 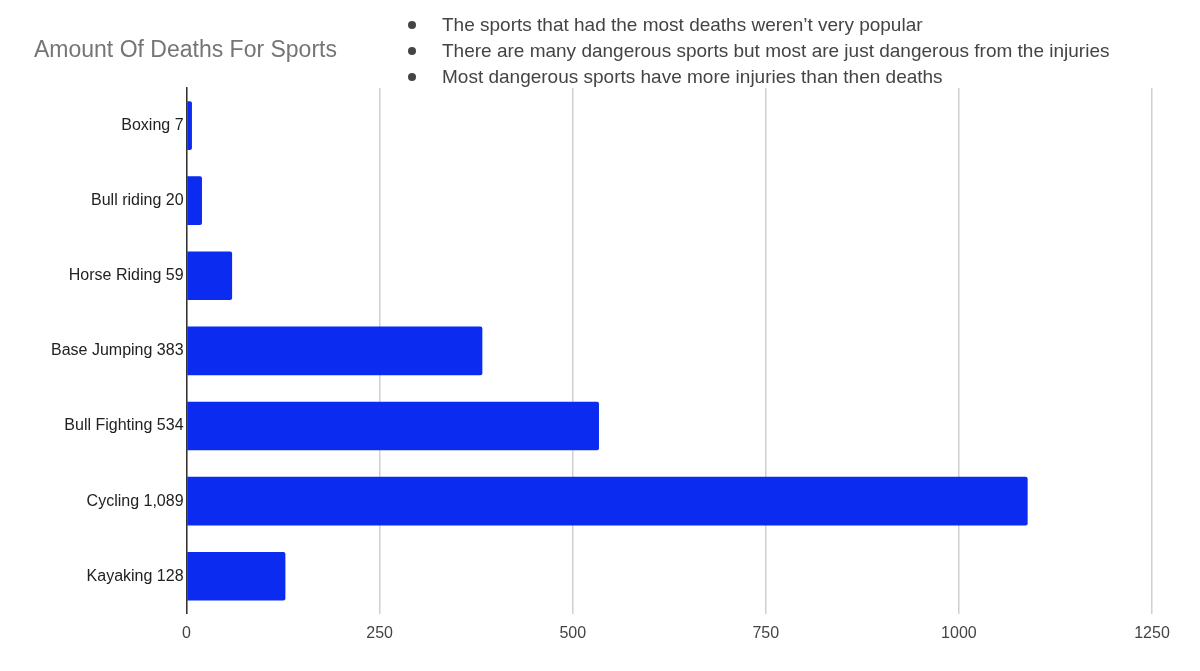 I want to click on text: There are many dangerous sports but most are just dangerous from the injuries, so click(x=776, y=51).